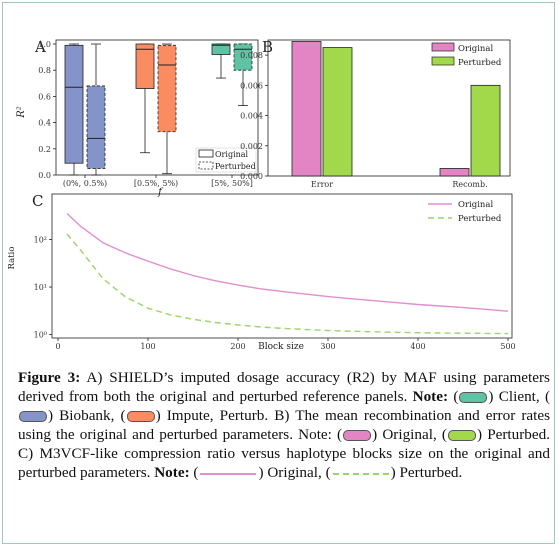  Describe the element at coordinates (251, 116) in the screenshot. I see `y-tick-label: 0.004` at that location.